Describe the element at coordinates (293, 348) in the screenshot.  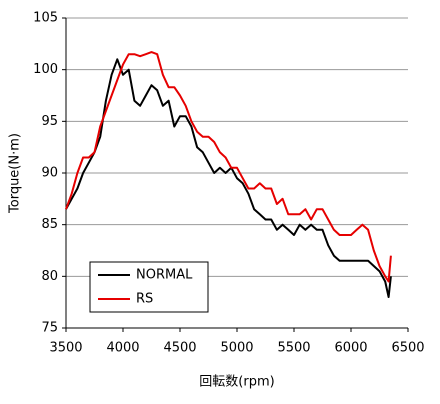
I see `x-tick-label: 5500` at that location.